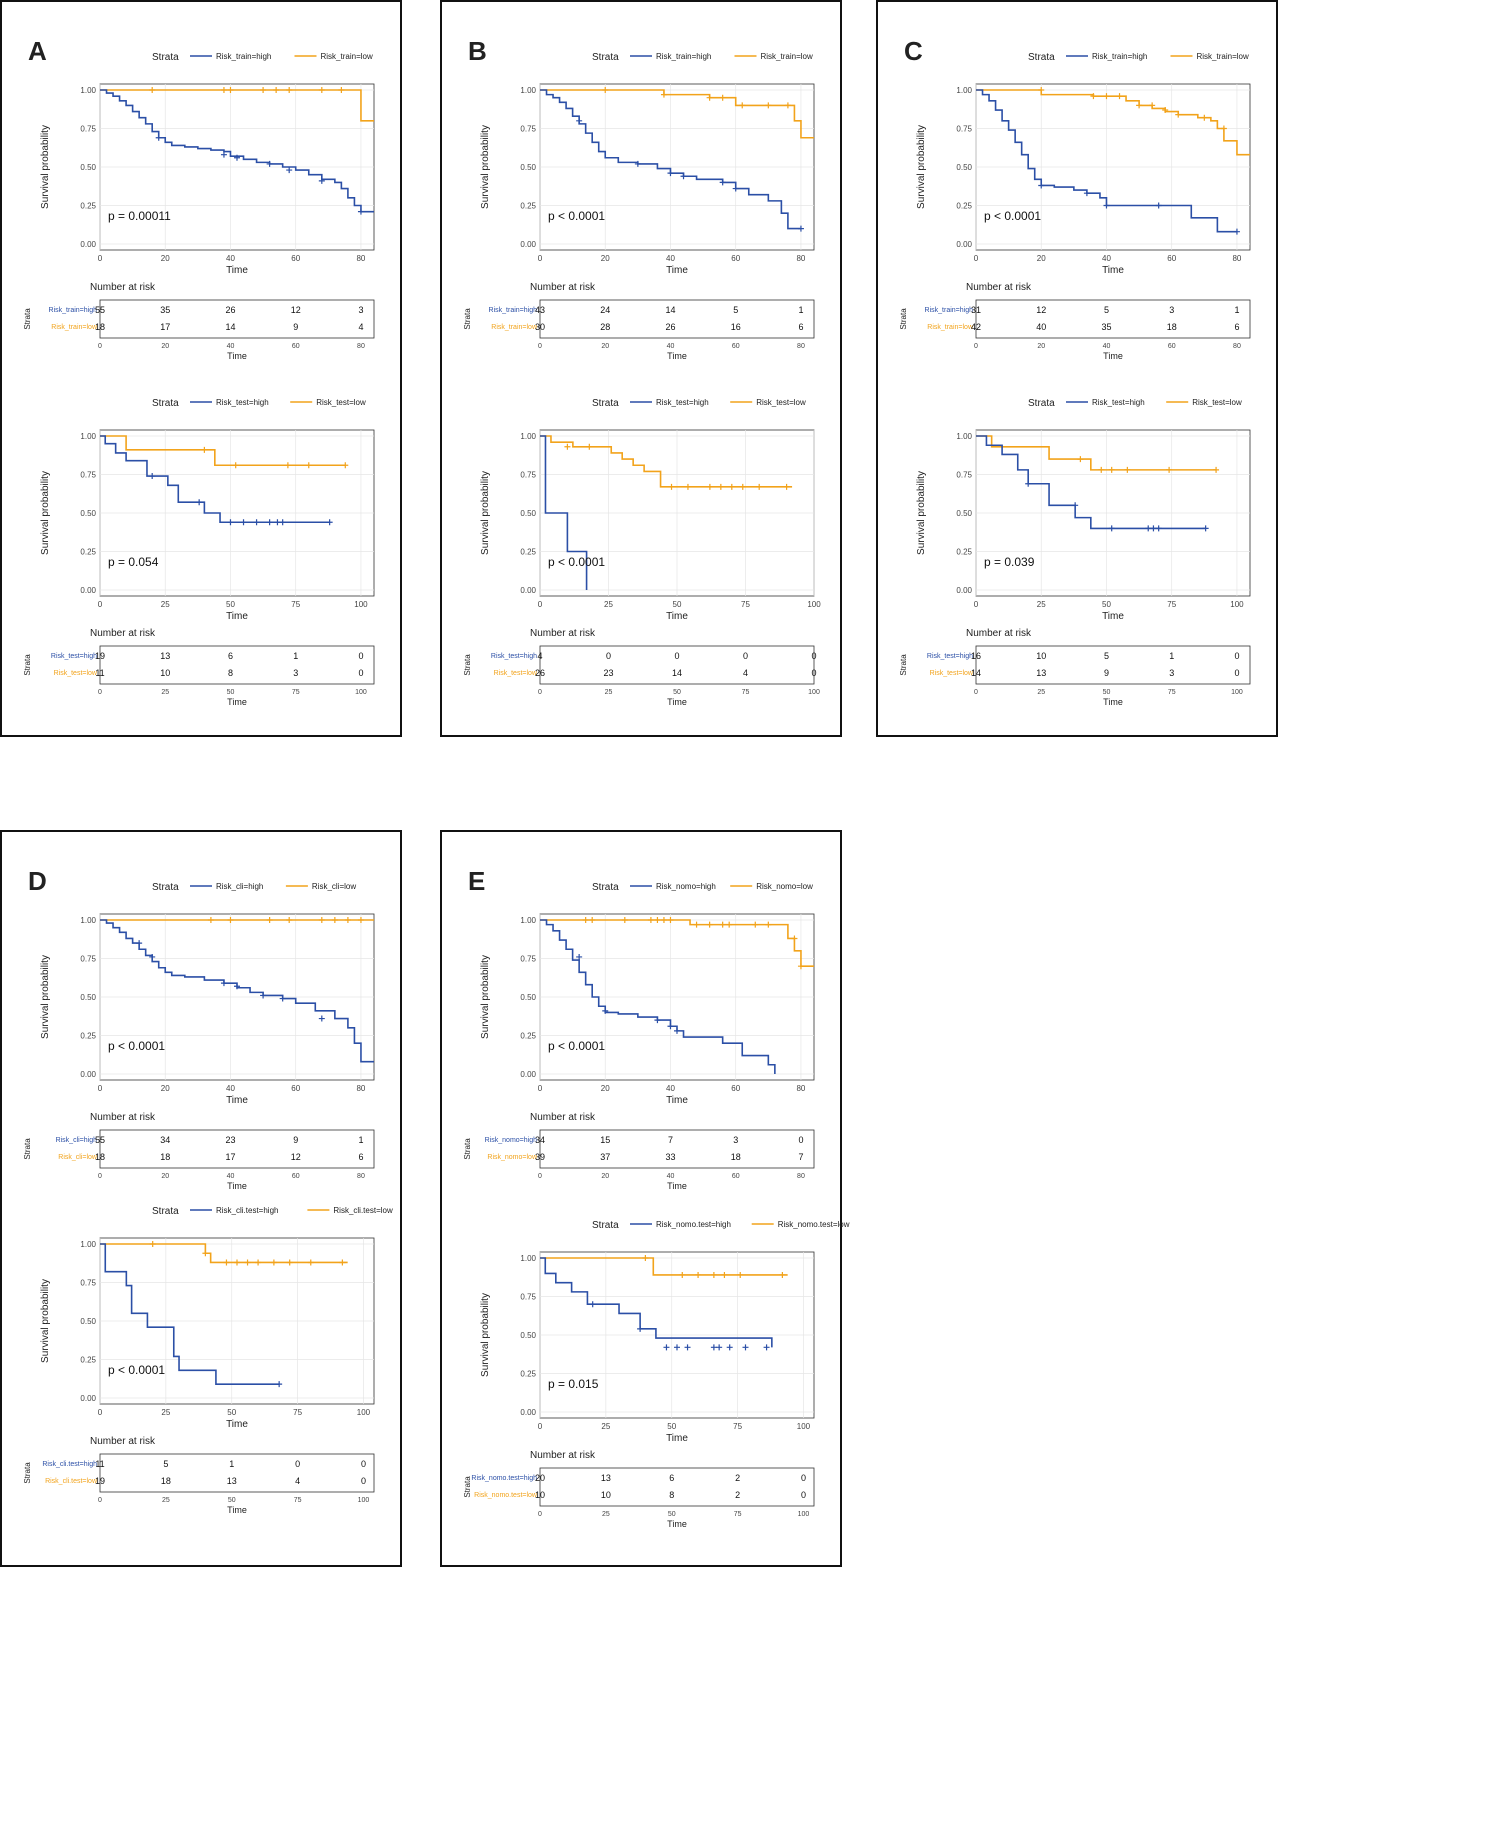 This screenshot has height=1840, width=1500. Describe the element at coordinates (814, 1224) in the screenshot. I see `legend-low-label: Risk_nomo.test=low` at that location.